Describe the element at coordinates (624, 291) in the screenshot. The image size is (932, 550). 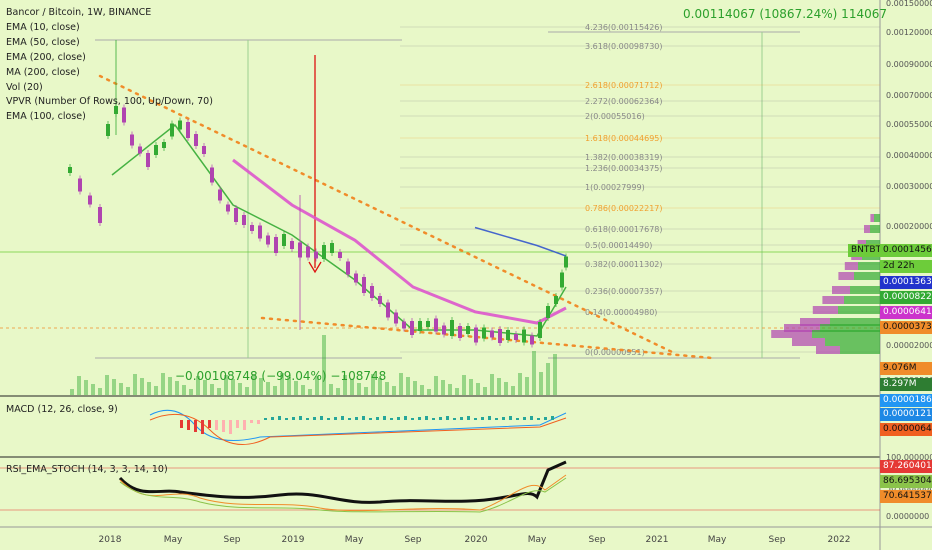
I see `fib-level-label: 0.236(0.00007357)` at that location.